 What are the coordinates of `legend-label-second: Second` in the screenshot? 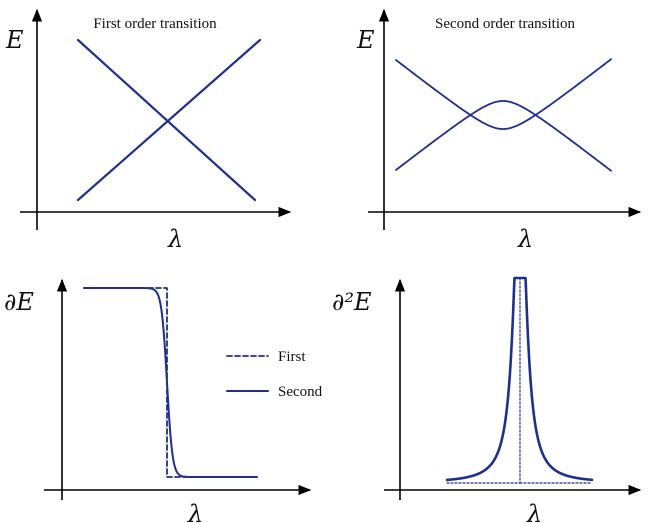 It's located at (300, 392).